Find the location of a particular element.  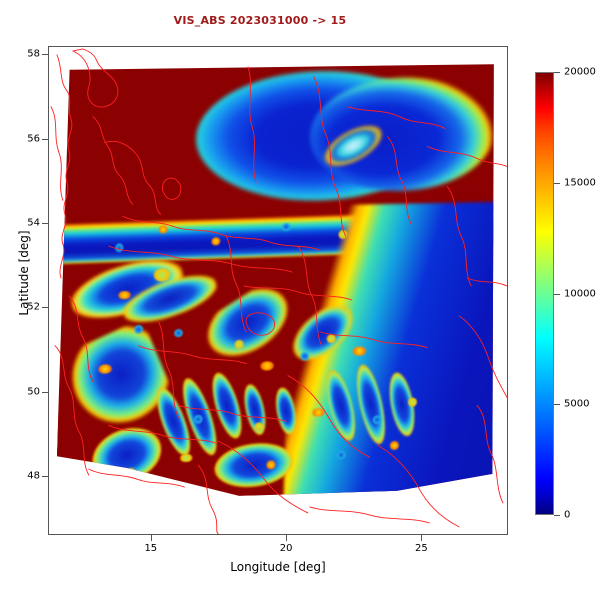

x-axis-title: Longitude [deg] is located at coordinates (278, 567).